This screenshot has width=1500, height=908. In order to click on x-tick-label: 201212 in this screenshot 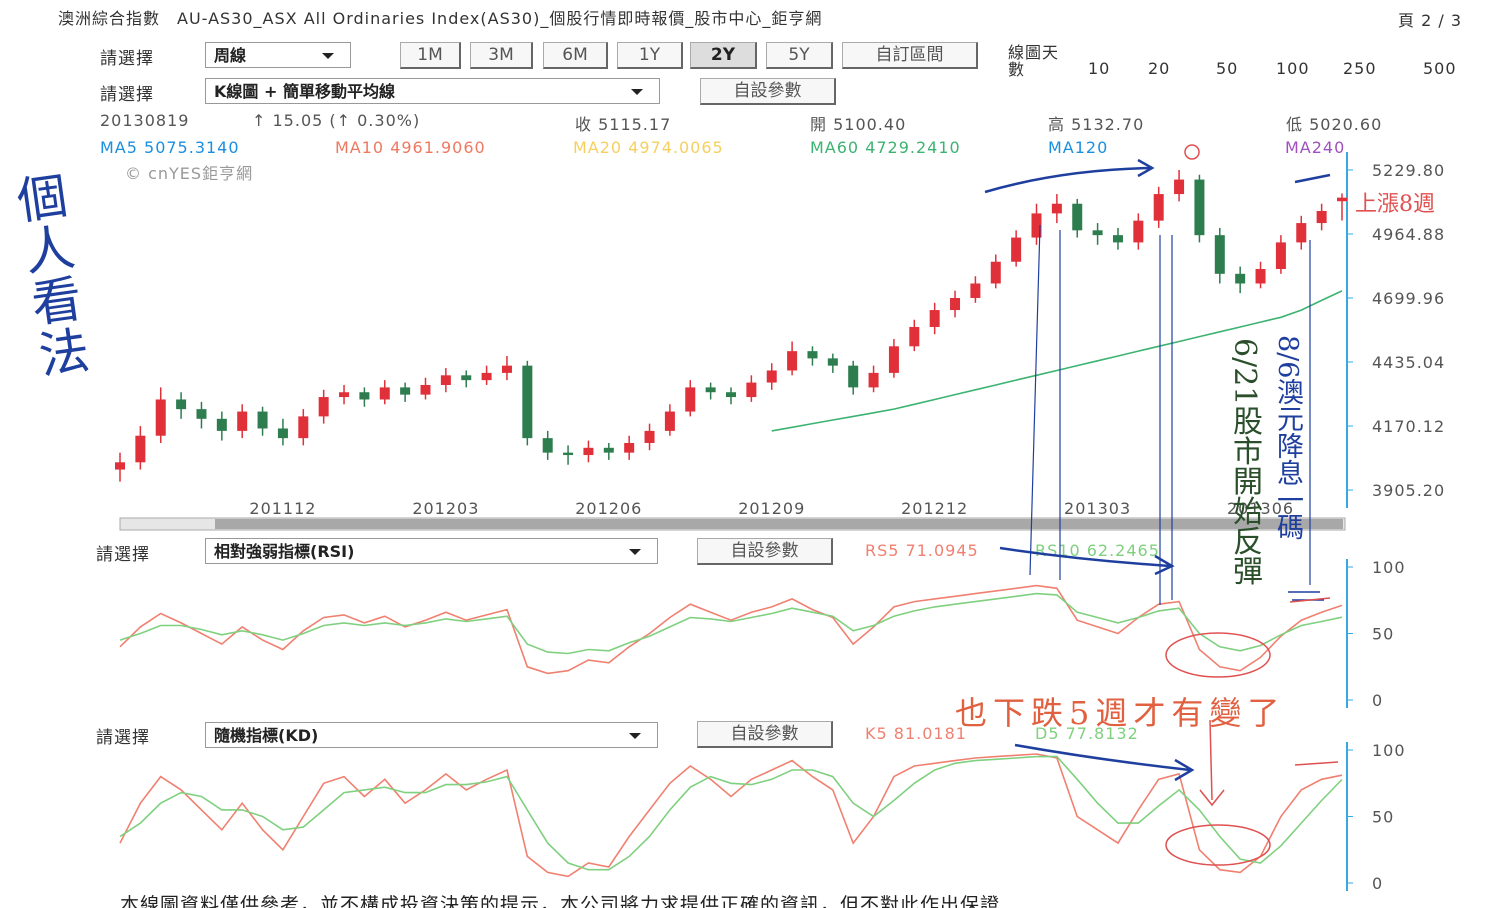, I will do `click(934, 508)`.